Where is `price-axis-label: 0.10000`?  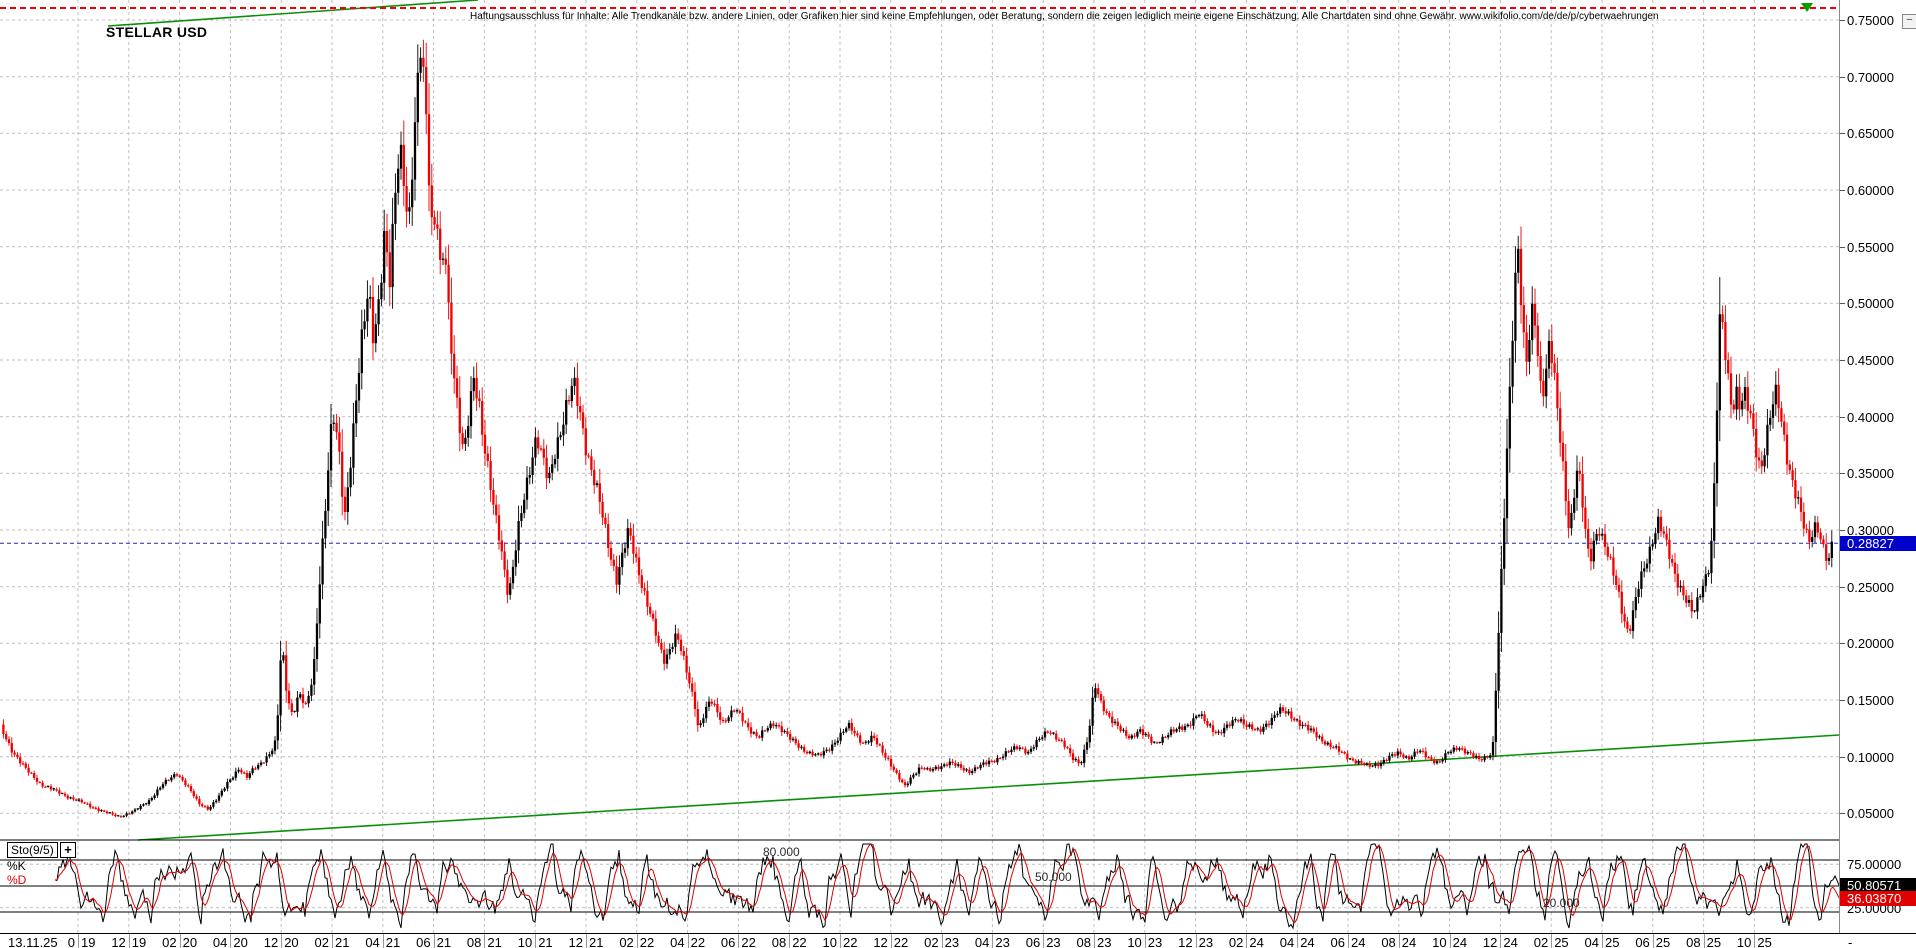
price-axis-label: 0.10000 is located at coordinates (1870, 757).